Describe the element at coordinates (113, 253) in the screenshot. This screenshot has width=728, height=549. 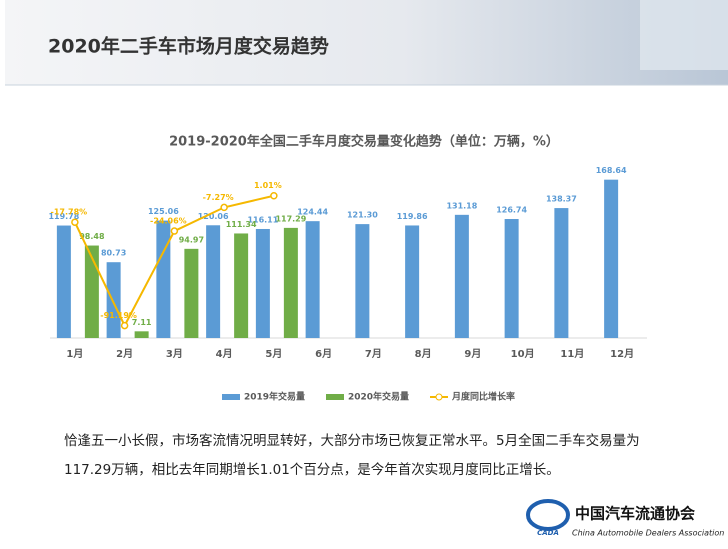
I see `data-label: 80.73` at that location.